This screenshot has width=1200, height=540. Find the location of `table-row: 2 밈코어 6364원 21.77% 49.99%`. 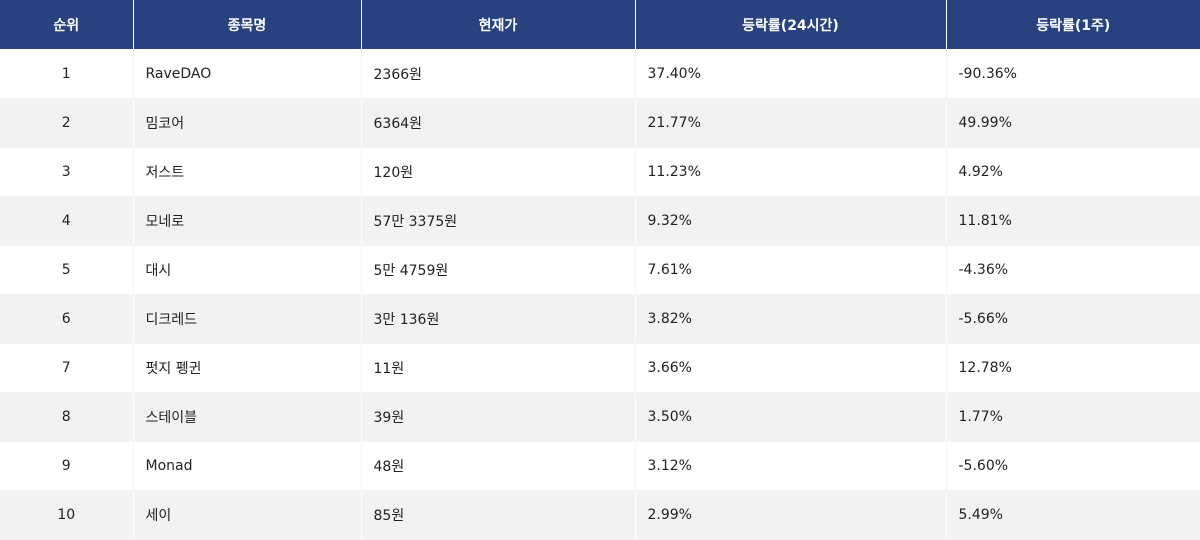

table-row: 2 밈코어 6364원 21.77% 49.99% is located at coordinates (600, 123).